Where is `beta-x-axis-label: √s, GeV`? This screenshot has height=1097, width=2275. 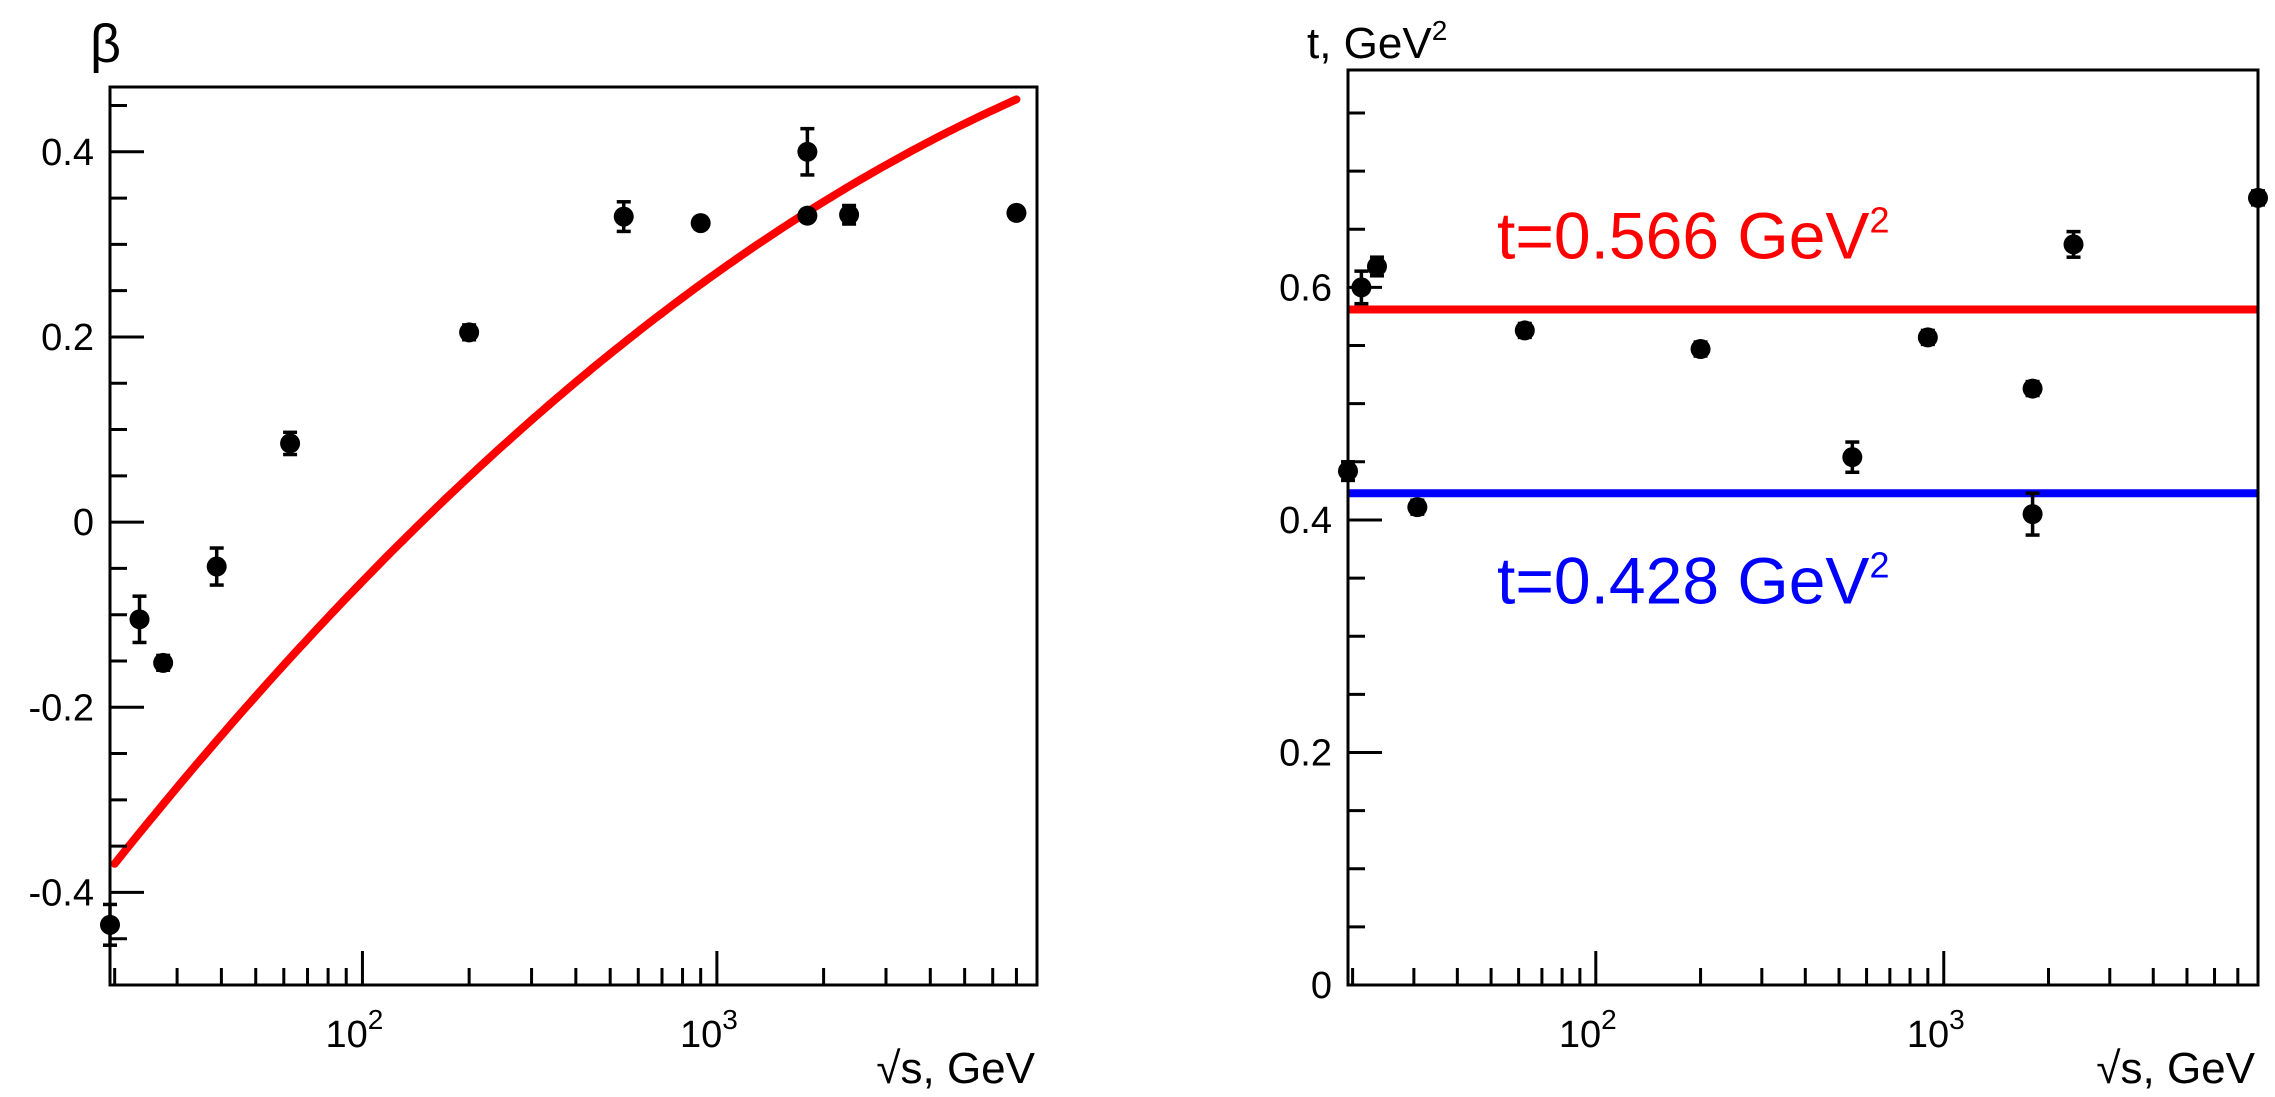 beta-x-axis-label: √s, GeV is located at coordinates (955, 1068).